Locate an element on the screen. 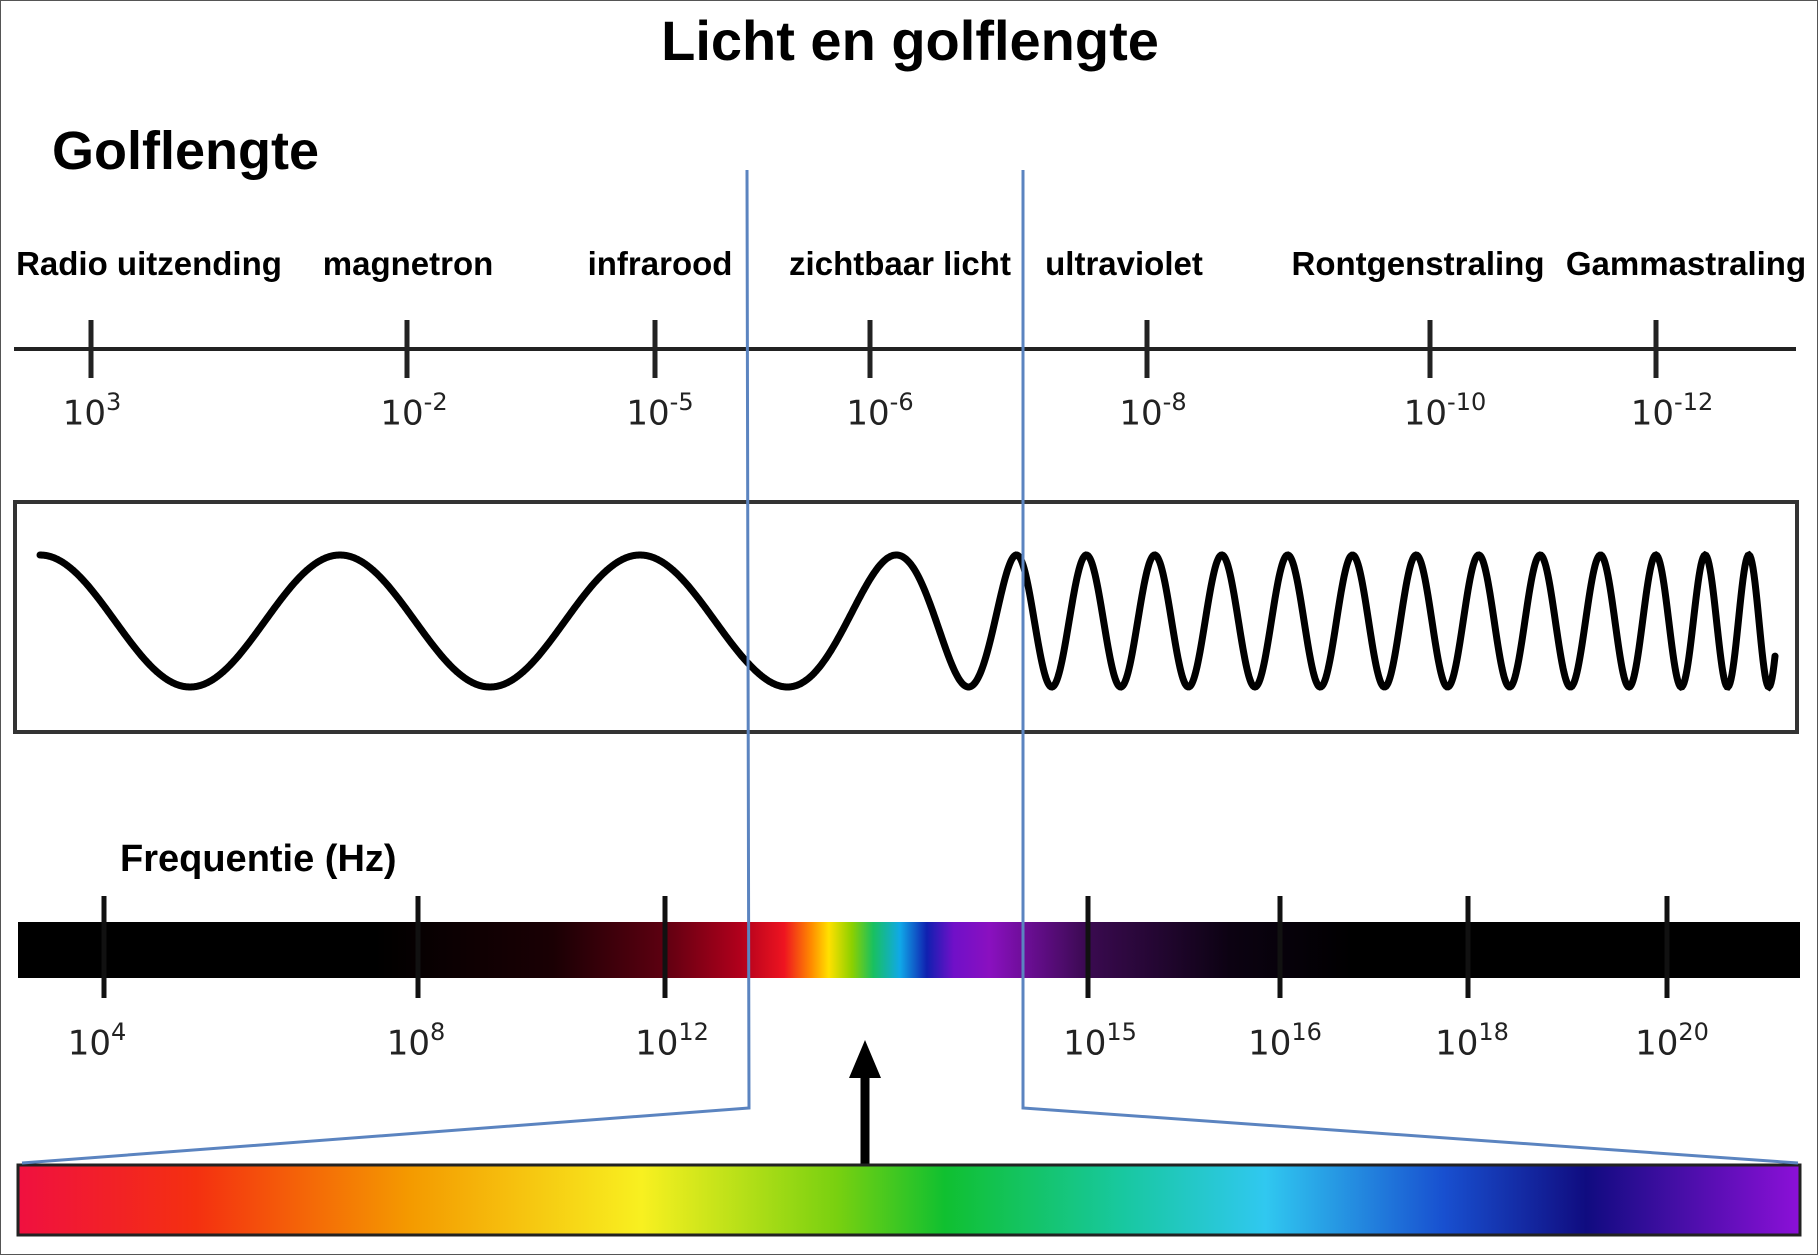 This screenshot has height=1257, width=1820. band-label-rontgenstraling: Rontgenstraling is located at coordinates (1418, 263).